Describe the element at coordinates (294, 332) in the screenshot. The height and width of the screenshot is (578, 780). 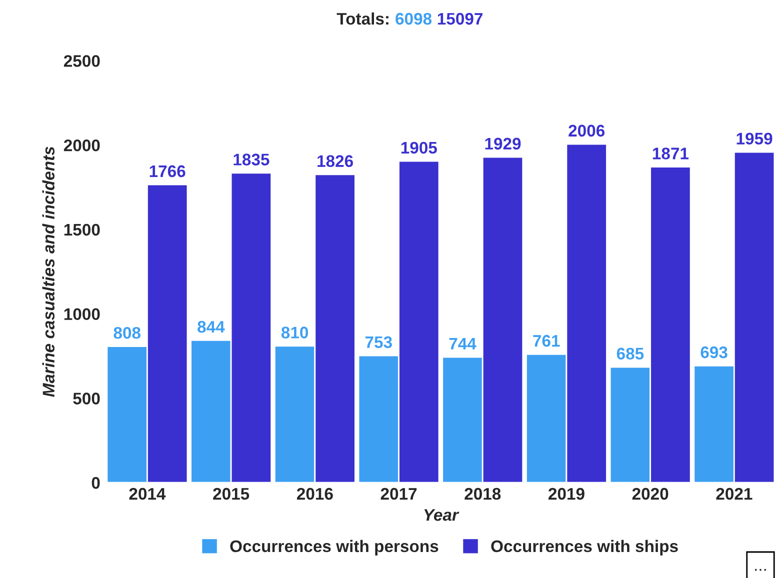
I see `data-label: 810` at that location.